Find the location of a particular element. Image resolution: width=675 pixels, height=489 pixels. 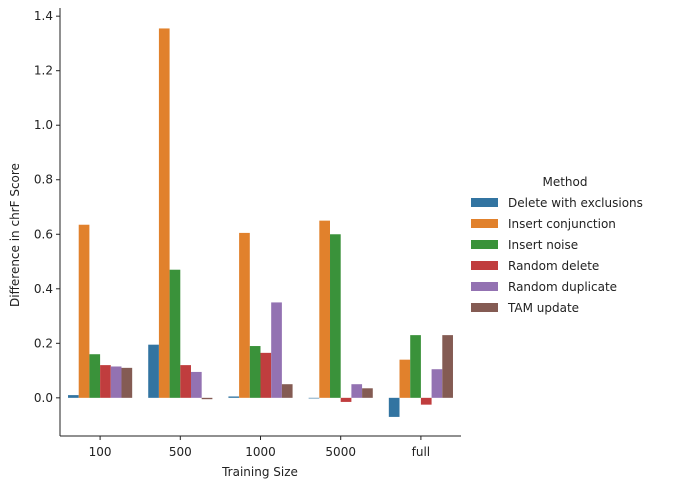

bar-tam-update-full is located at coordinates (447, 366).